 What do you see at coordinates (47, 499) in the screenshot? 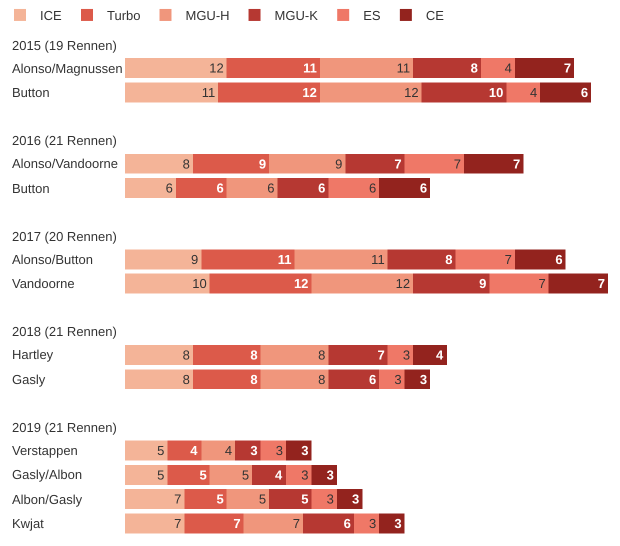
I see `y-tick-label: Albon/Gasly` at bounding box center [47, 499].